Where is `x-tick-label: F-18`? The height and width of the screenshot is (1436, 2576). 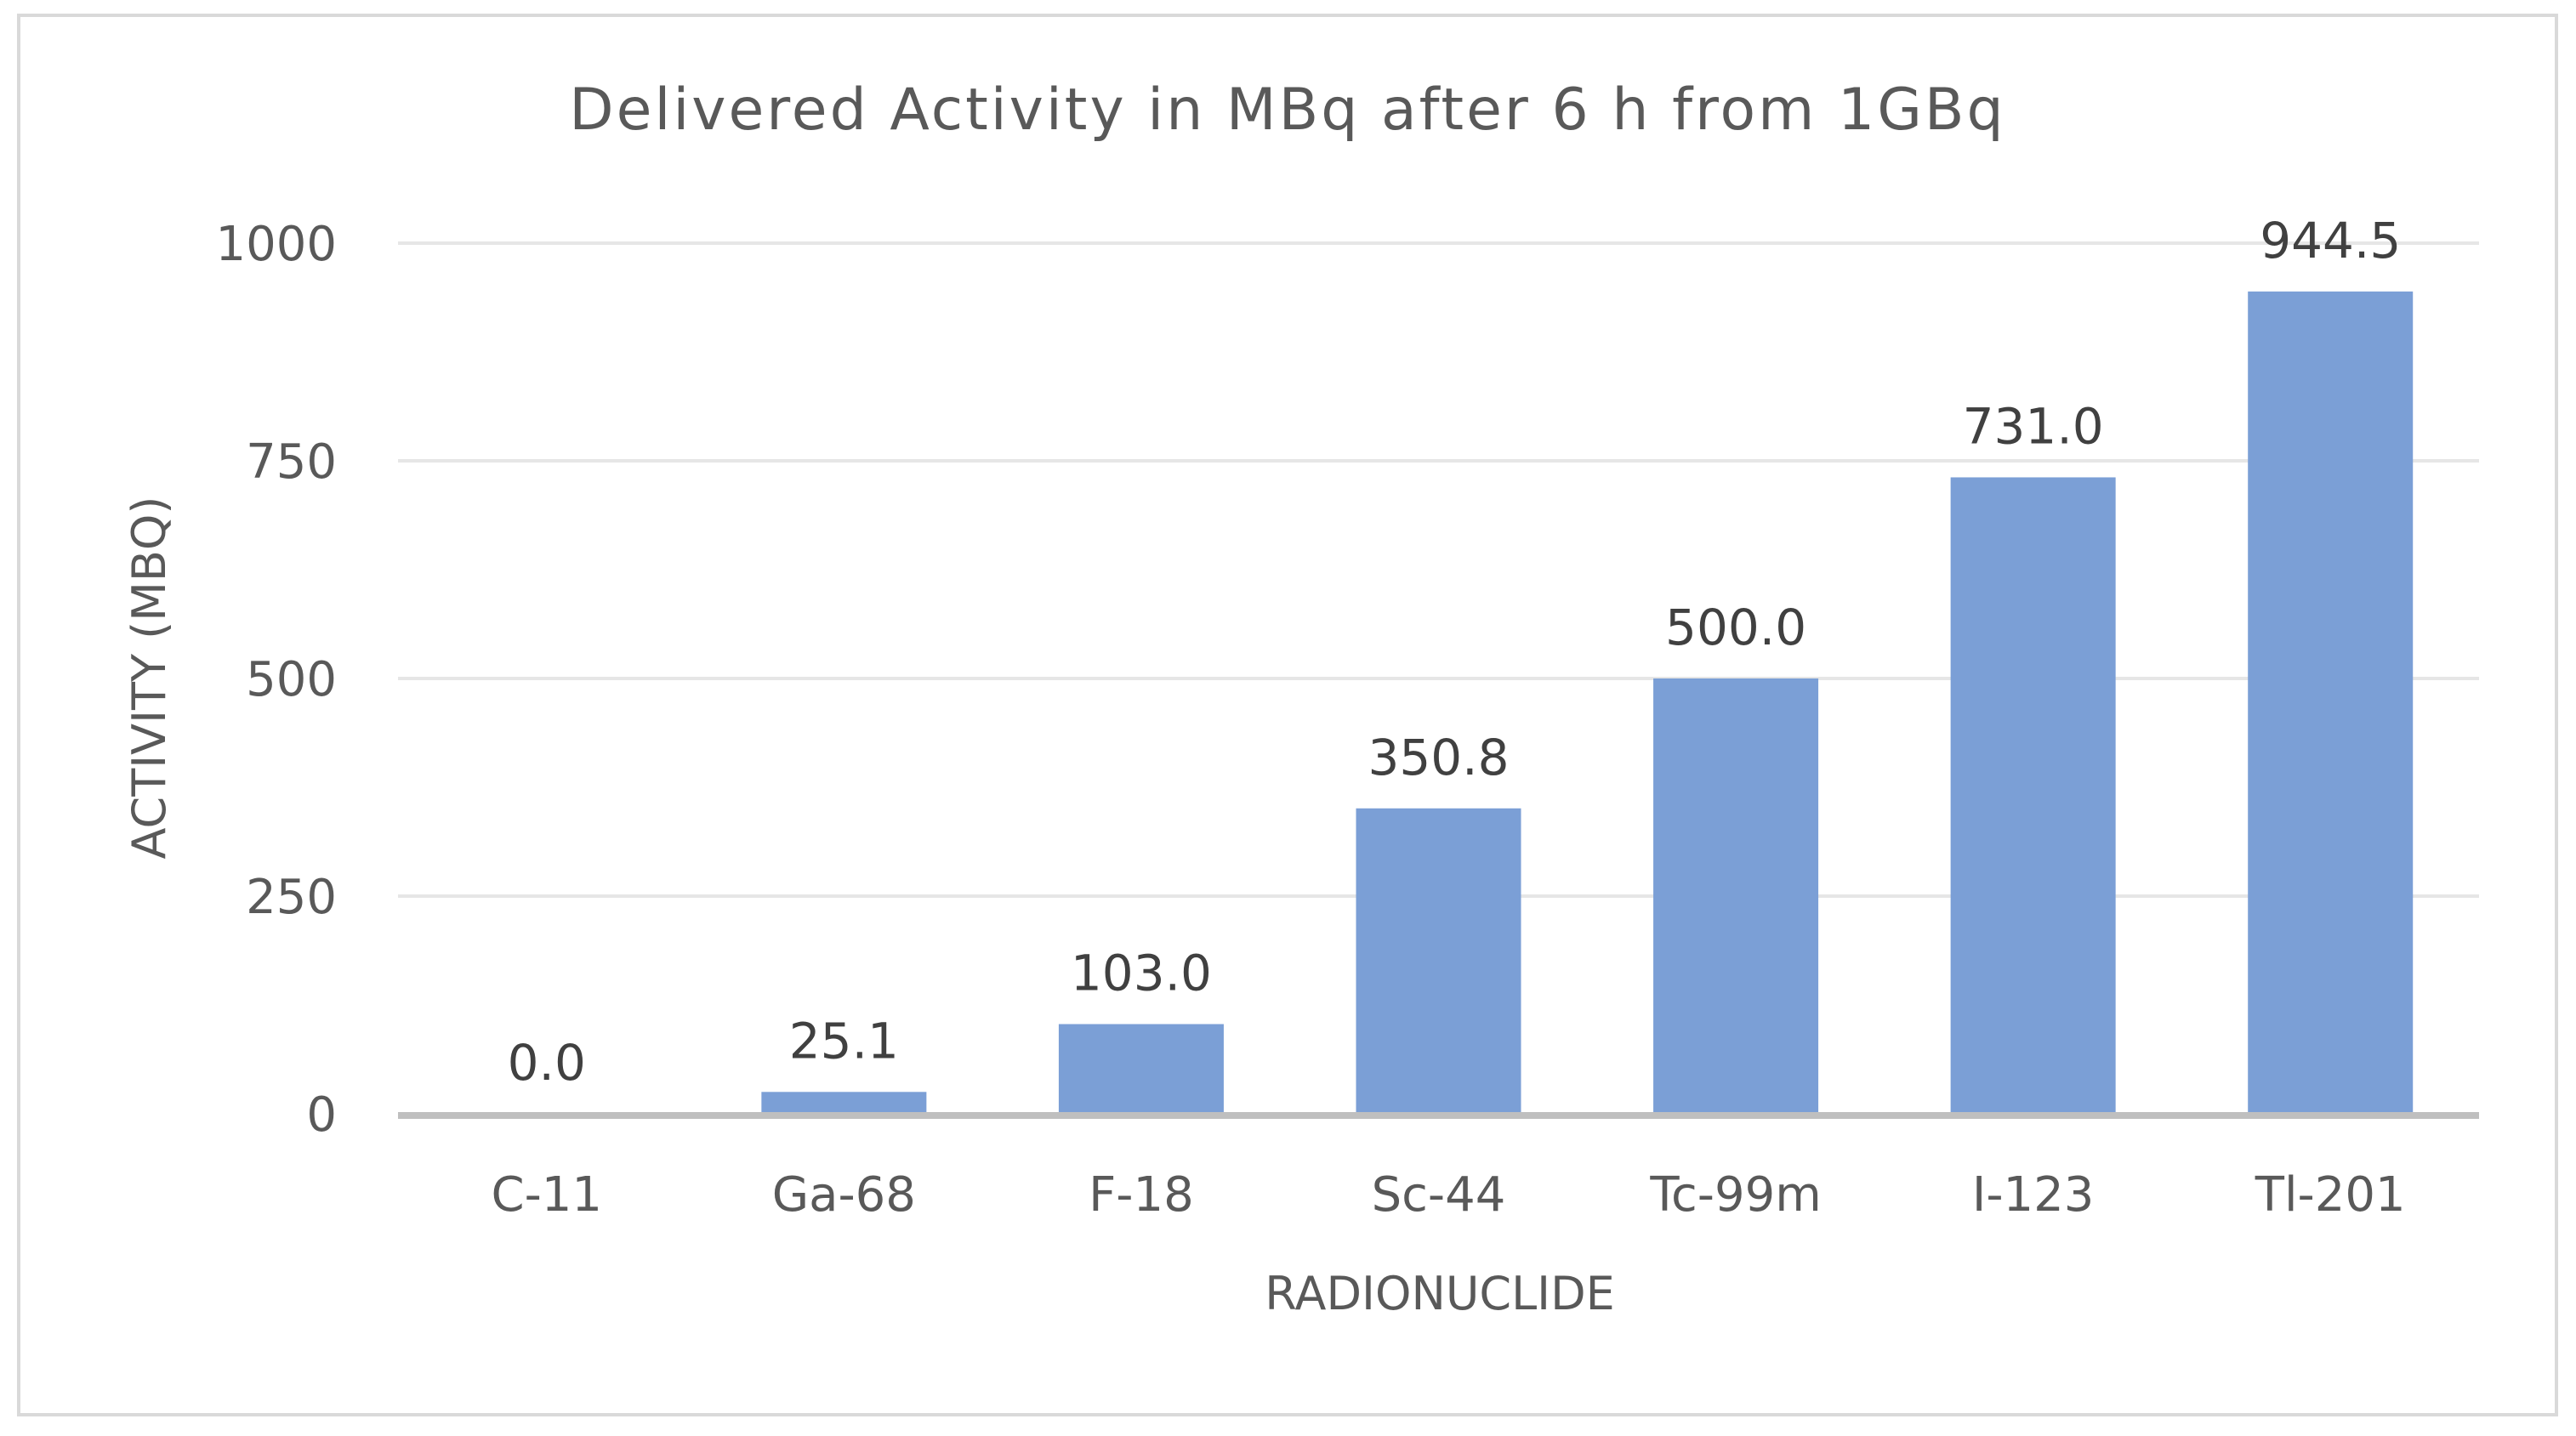 x-tick-label: F-18 is located at coordinates (1141, 1195).